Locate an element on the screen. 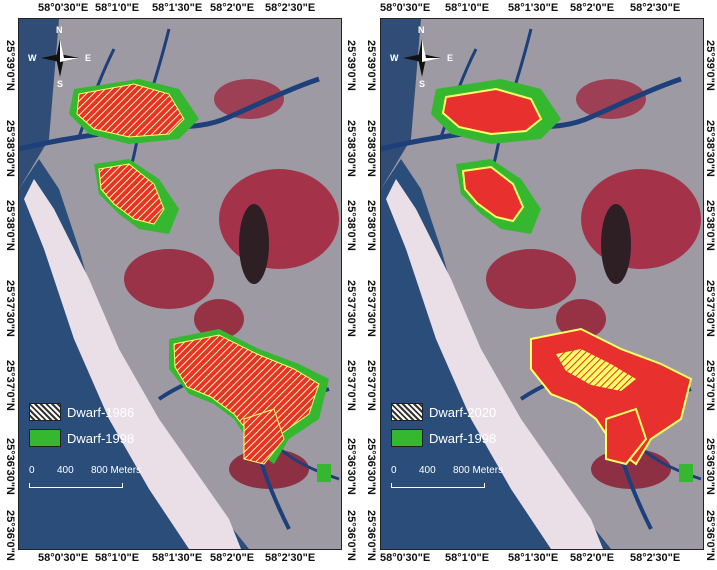 The width and height of the screenshot is (717, 570). legend-label: Dwarf-2020 is located at coordinates (463, 412).